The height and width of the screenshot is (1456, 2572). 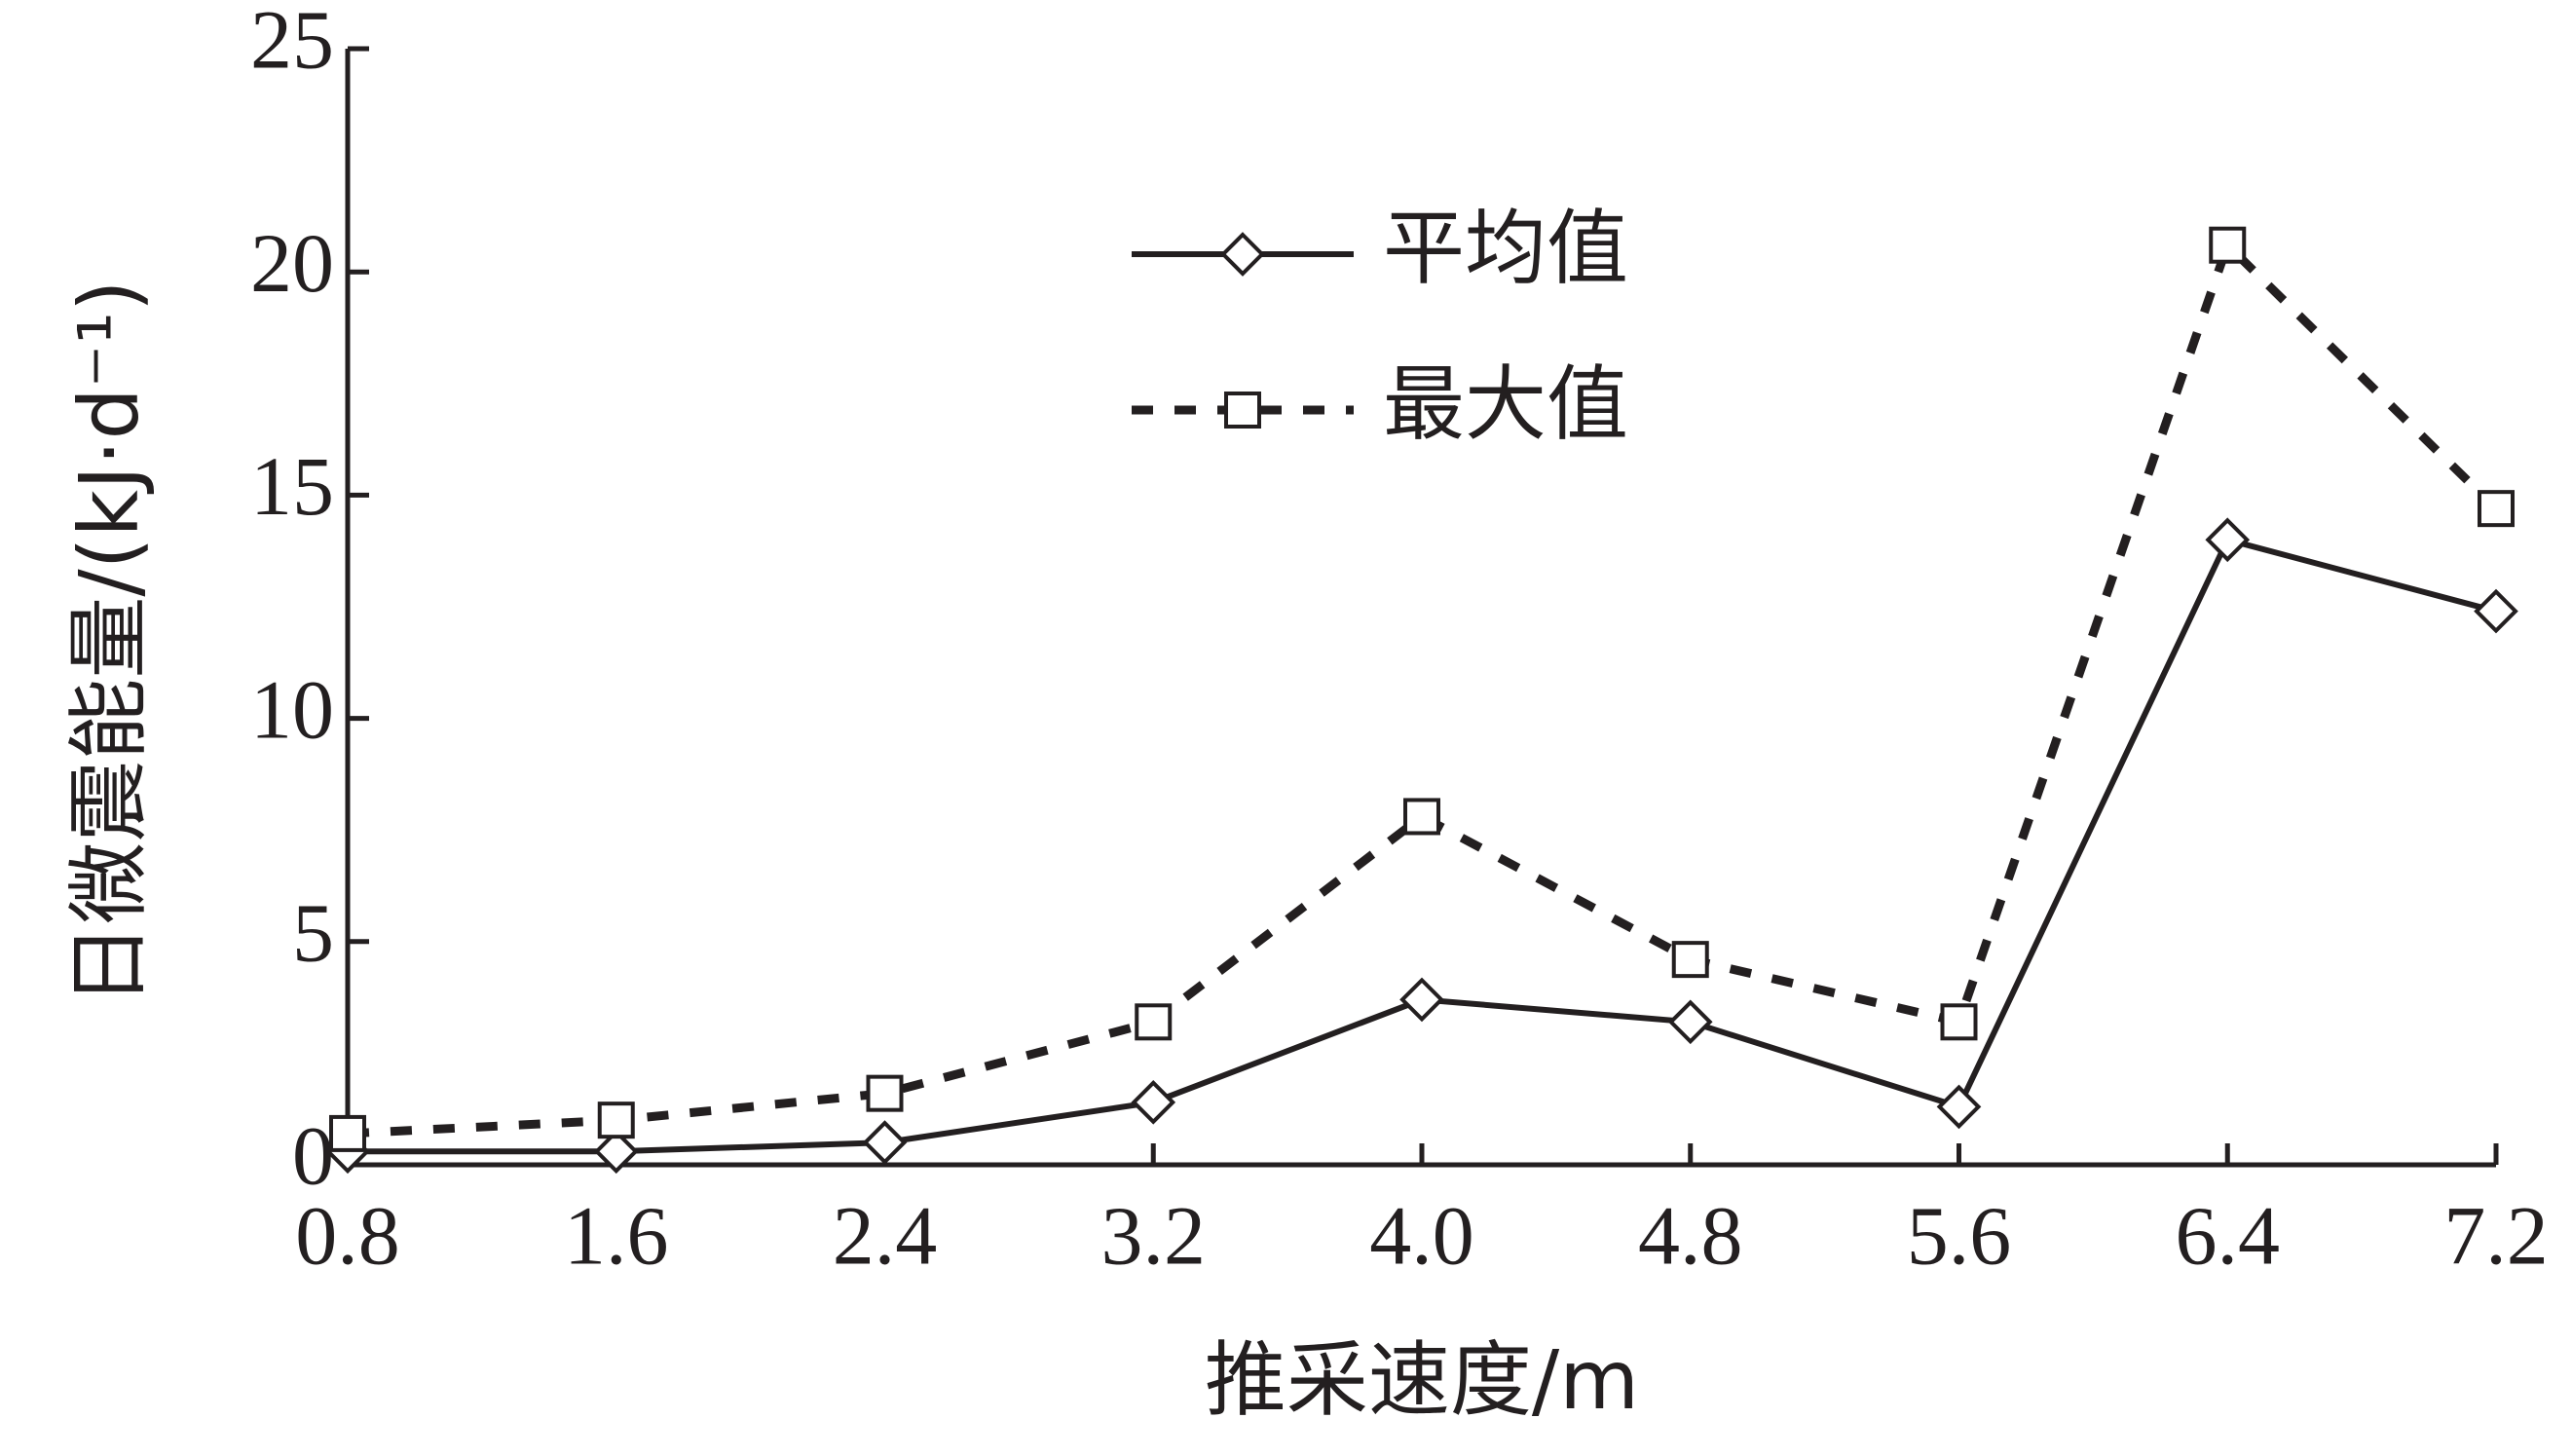 What do you see at coordinates (1154, 1236) in the screenshot?
I see `x-tick-label: 3.2` at bounding box center [1154, 1236].